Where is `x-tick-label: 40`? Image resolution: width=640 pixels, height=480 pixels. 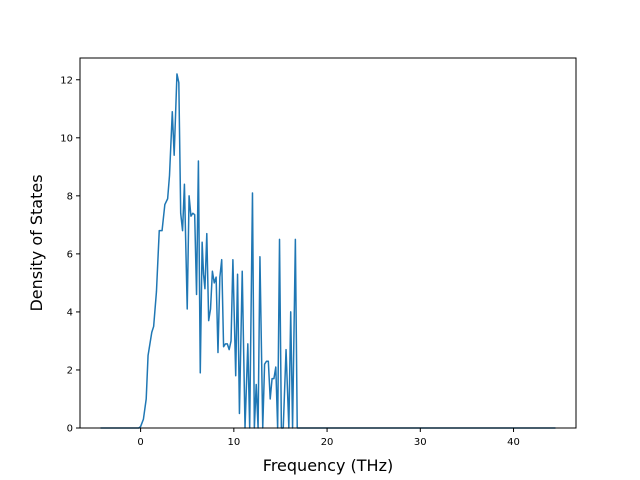
x-tick-label: 40 is located at coordinates (513, 442).